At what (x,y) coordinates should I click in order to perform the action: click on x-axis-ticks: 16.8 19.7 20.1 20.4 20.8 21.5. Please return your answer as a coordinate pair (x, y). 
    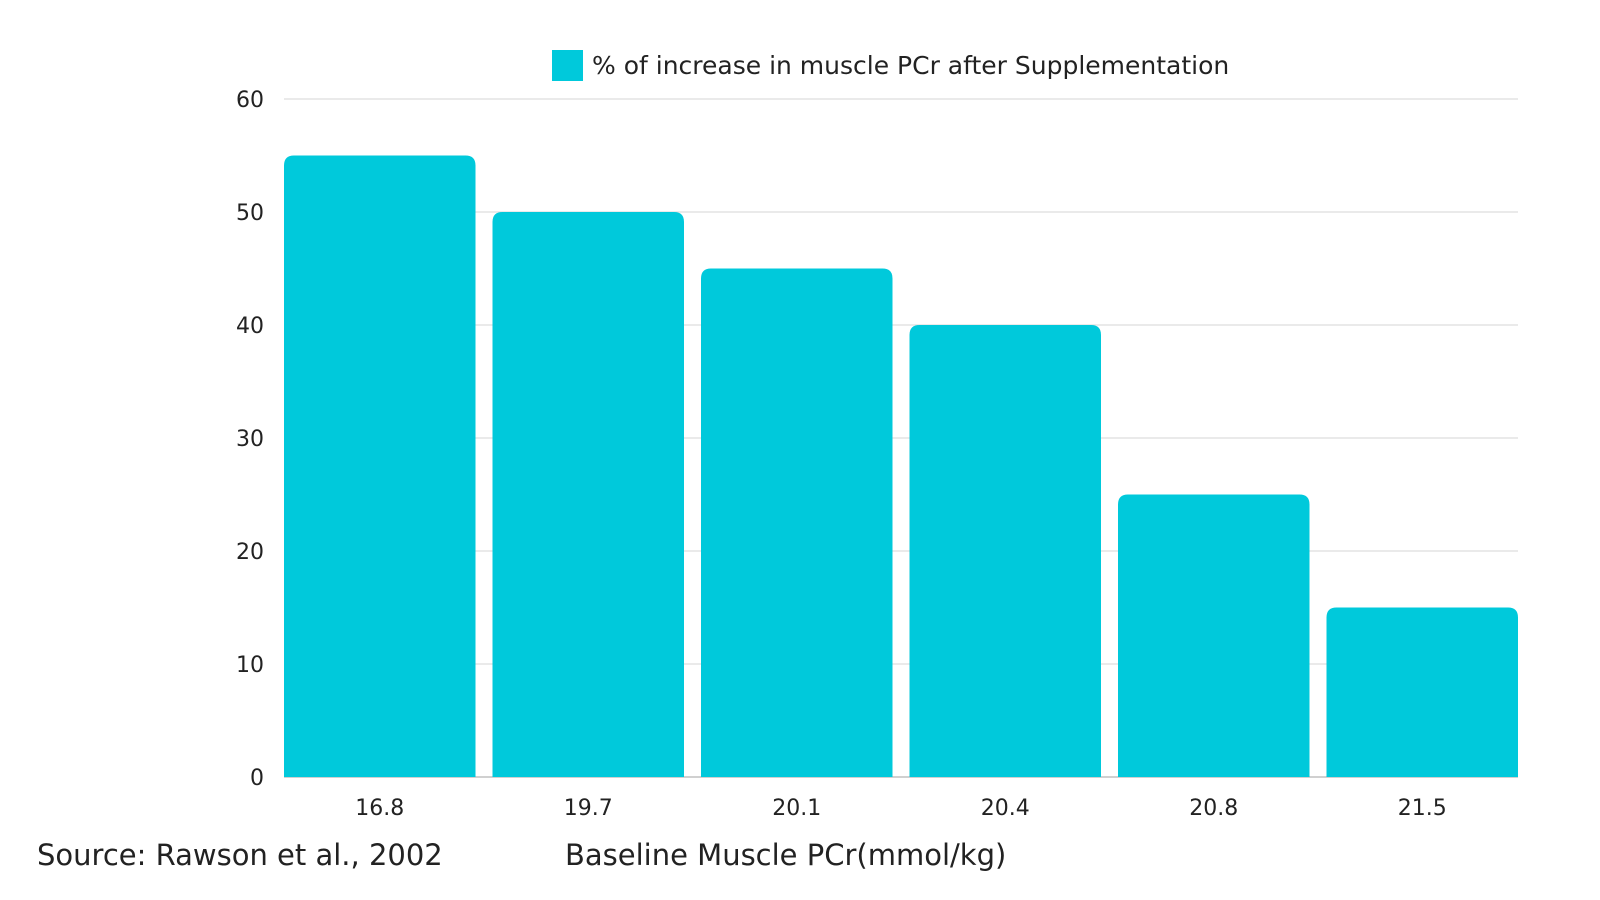
    Looking at the image, I should click on (900, 808).